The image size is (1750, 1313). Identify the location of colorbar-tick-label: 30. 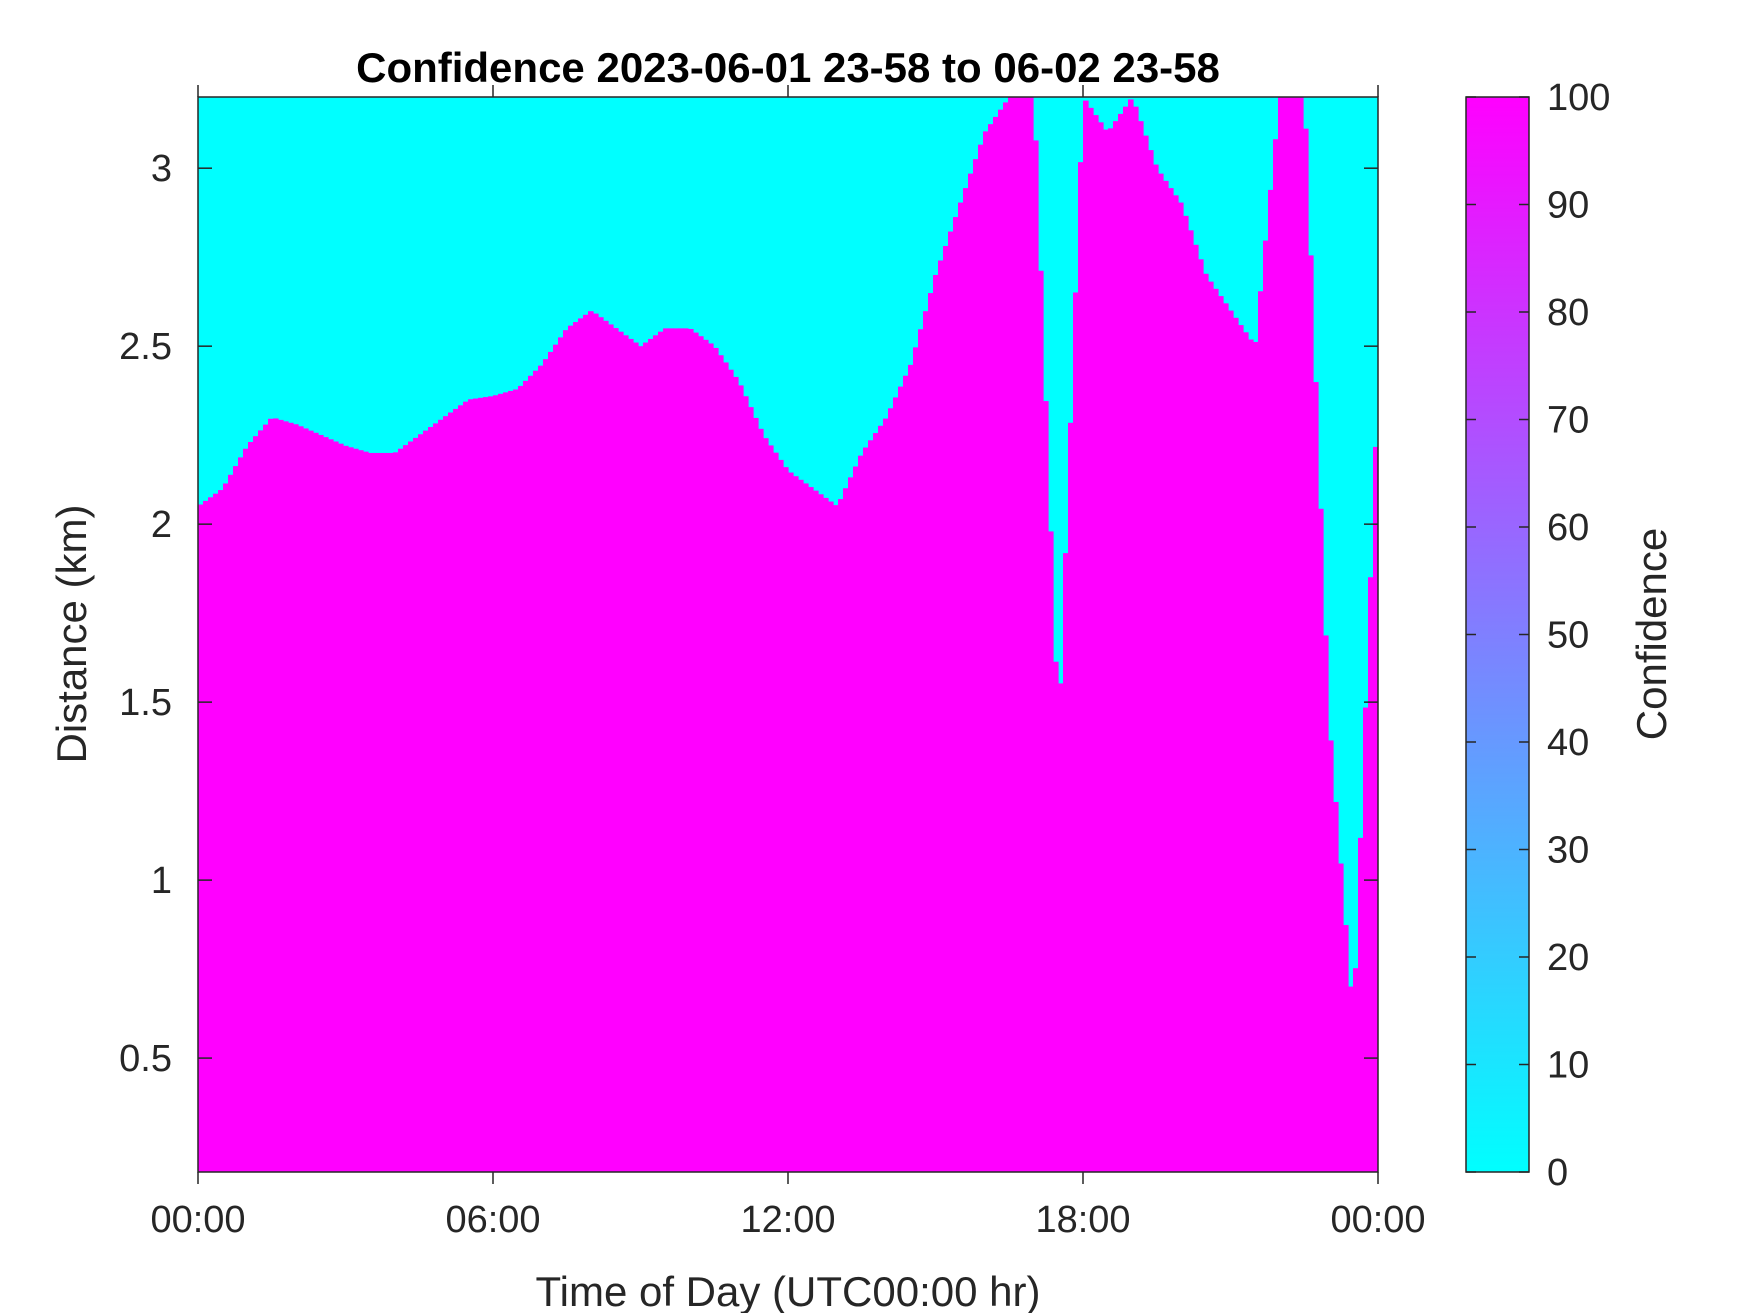
(1568, 851).